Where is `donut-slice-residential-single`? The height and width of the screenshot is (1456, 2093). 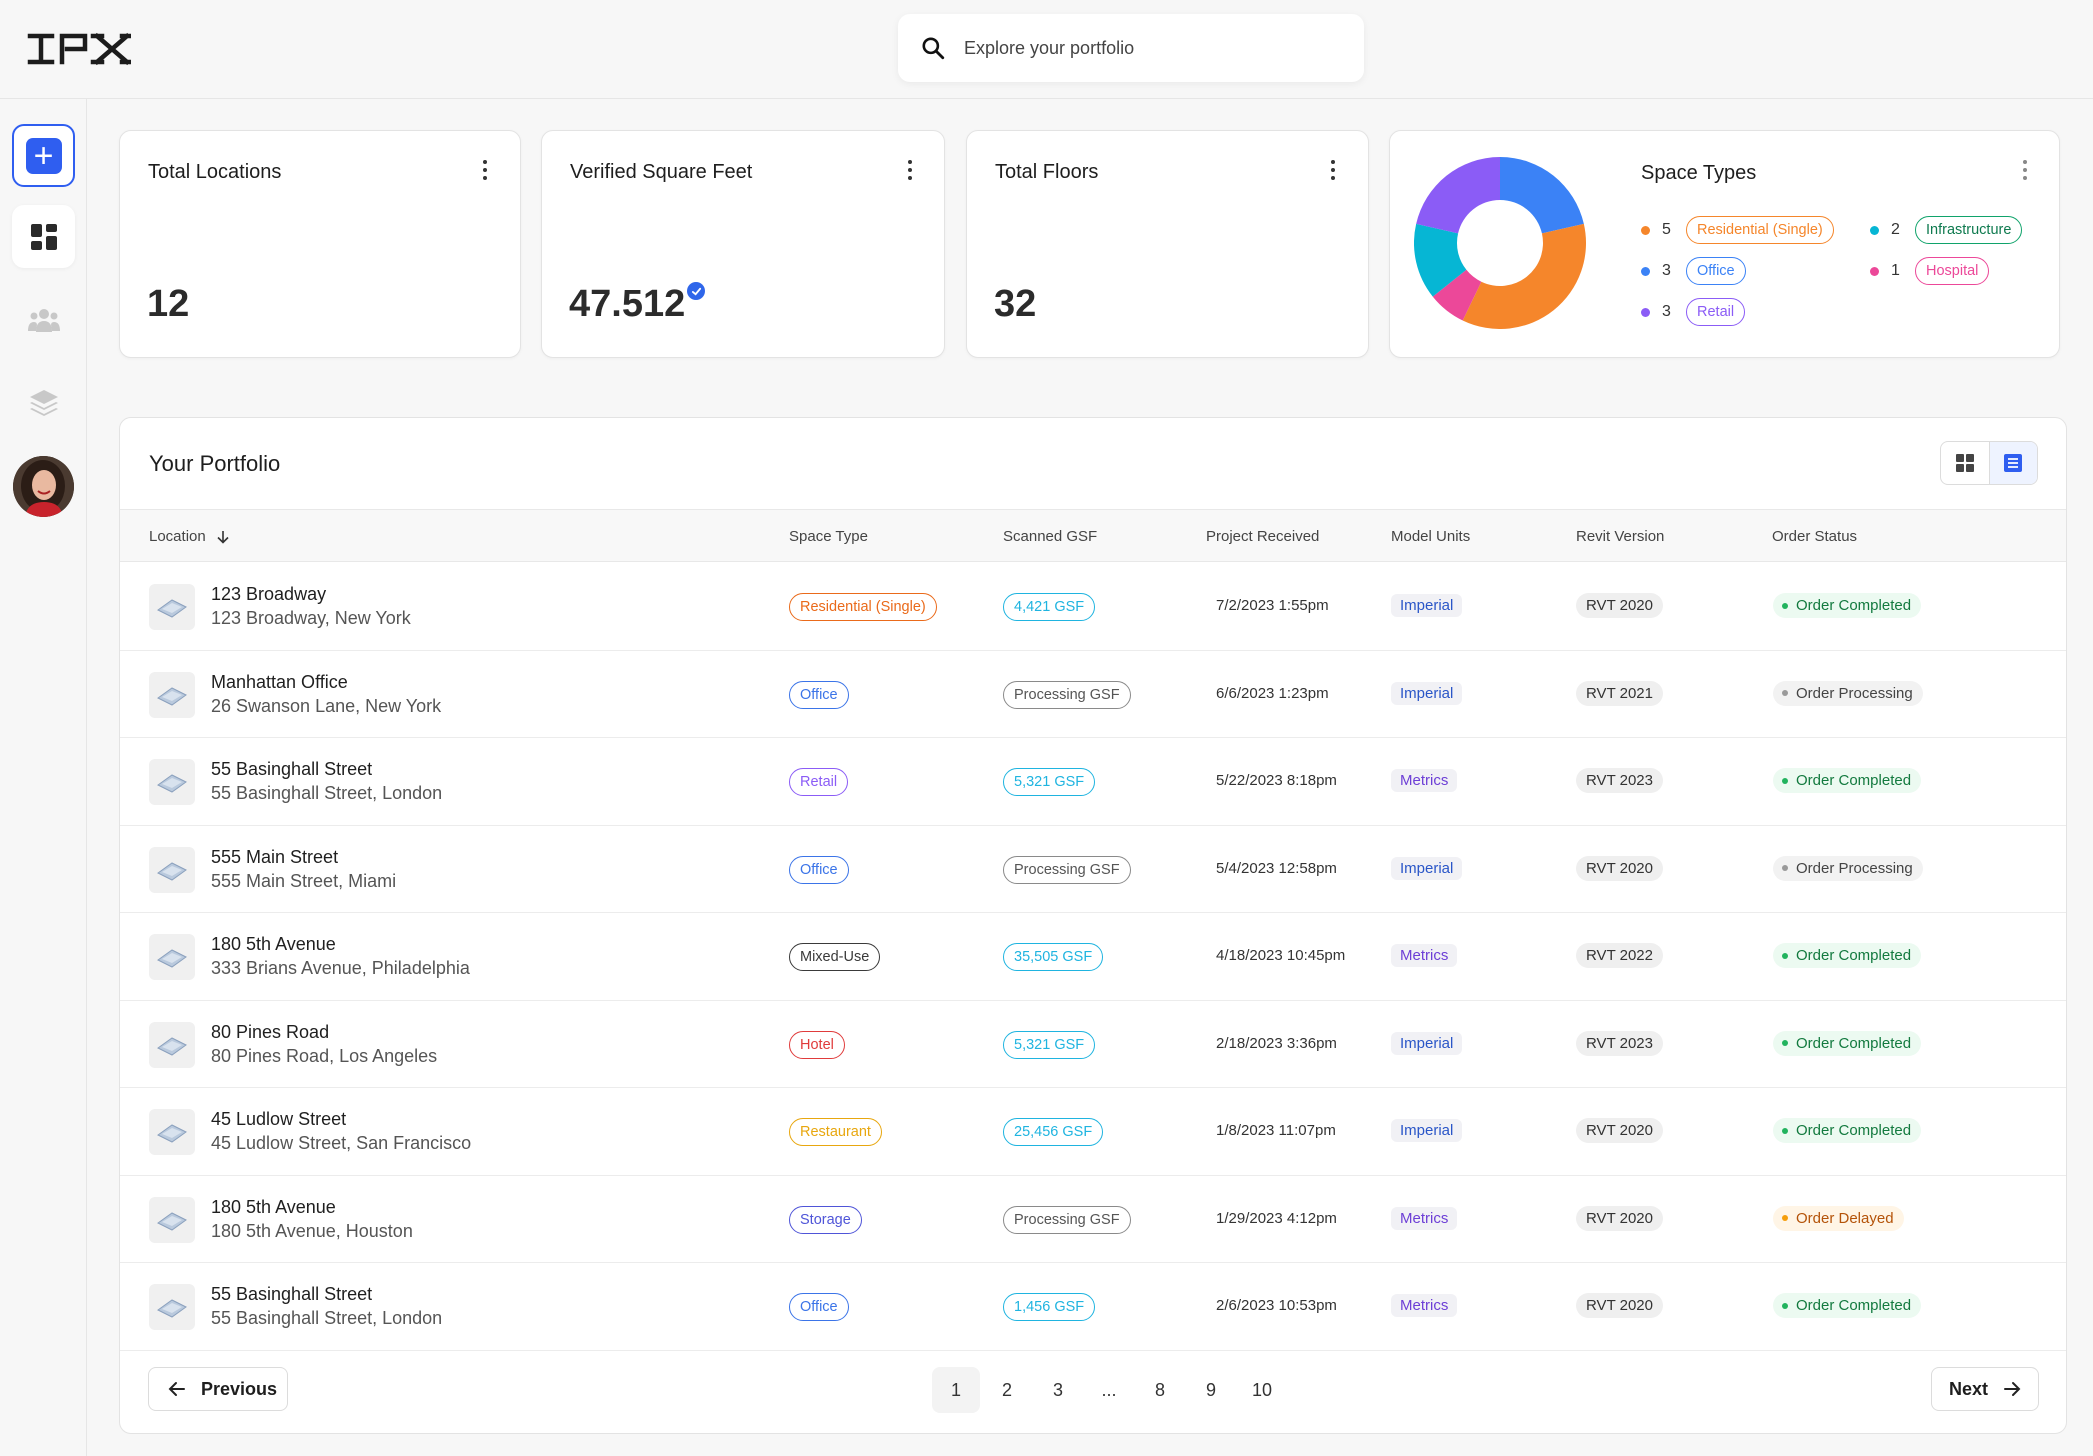
donut-slice-residential-single is located at coordinates (1524, 276).